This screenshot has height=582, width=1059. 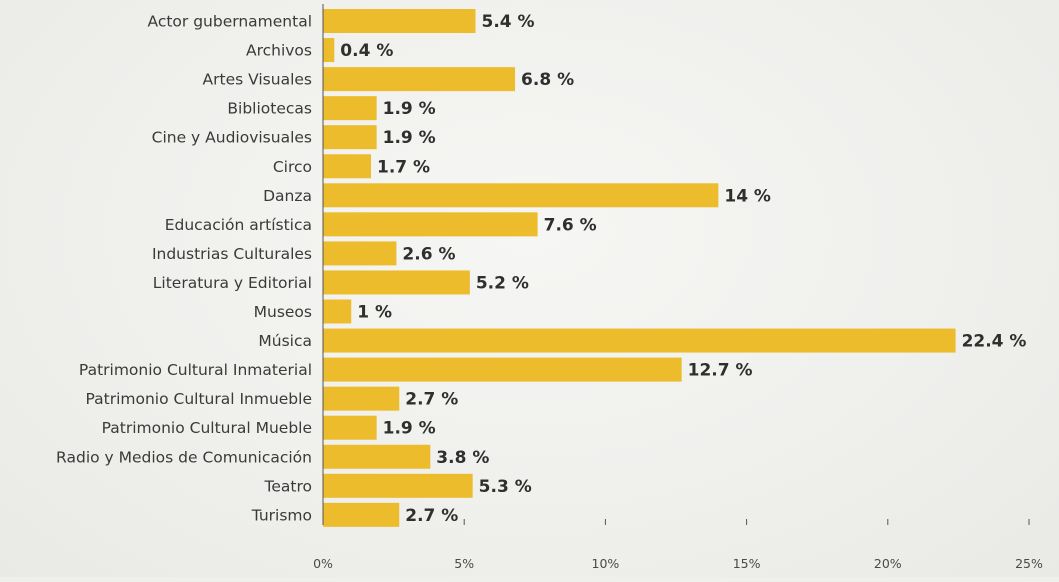 What do you see at coordinates (283, 312) in the screenshot?
I see `category-label: Museos` at bounding box center [283, 312].